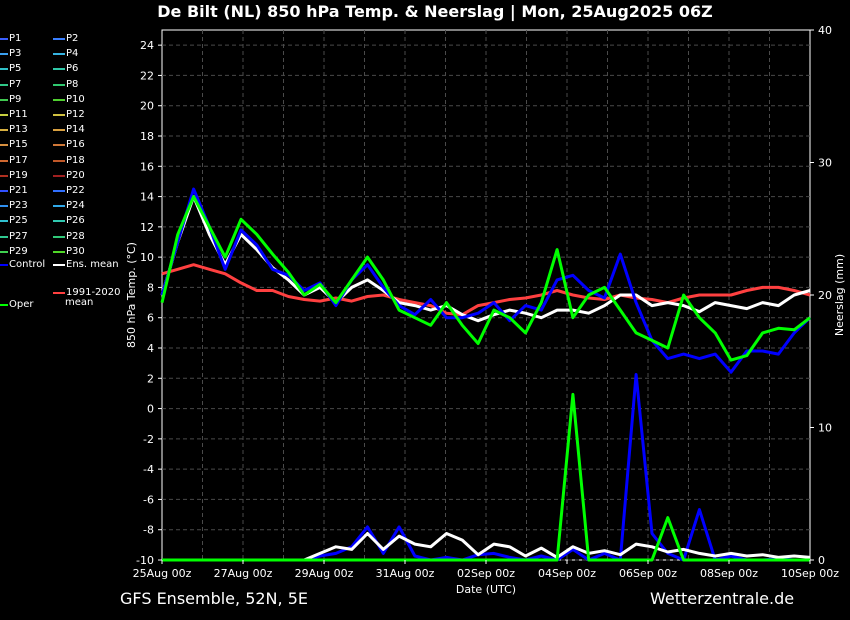 Image resolution: width=850 pixels, height=620 pixels. Describe the element at coordinates (148, 499) in the screenshot. I see `y-tick-label: -6` at that location.